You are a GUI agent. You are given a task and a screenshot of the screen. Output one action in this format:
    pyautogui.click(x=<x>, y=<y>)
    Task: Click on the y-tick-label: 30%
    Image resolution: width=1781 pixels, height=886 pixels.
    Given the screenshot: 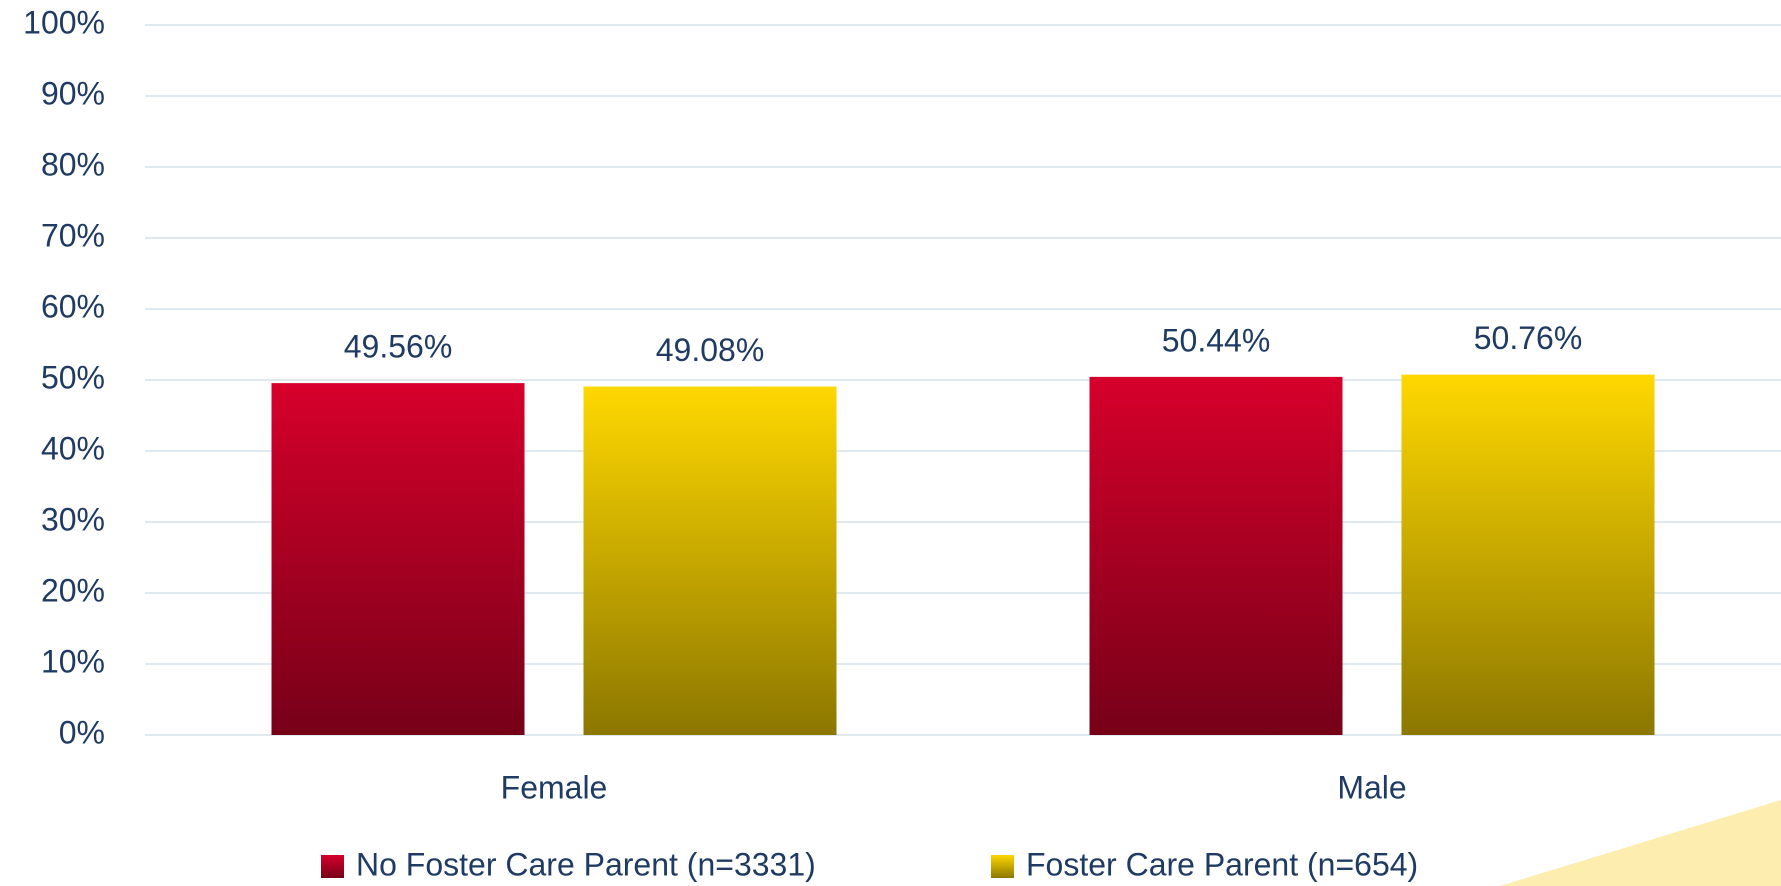 What is the action you would take?
    pyautogui.click(x=73, y=519)
    